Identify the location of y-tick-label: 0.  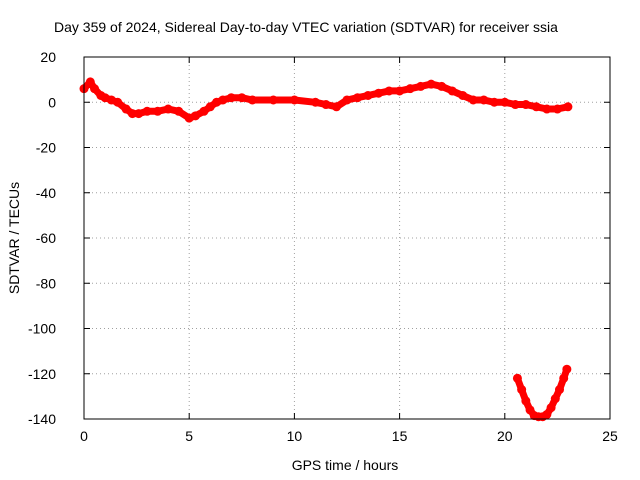
(52, 102).